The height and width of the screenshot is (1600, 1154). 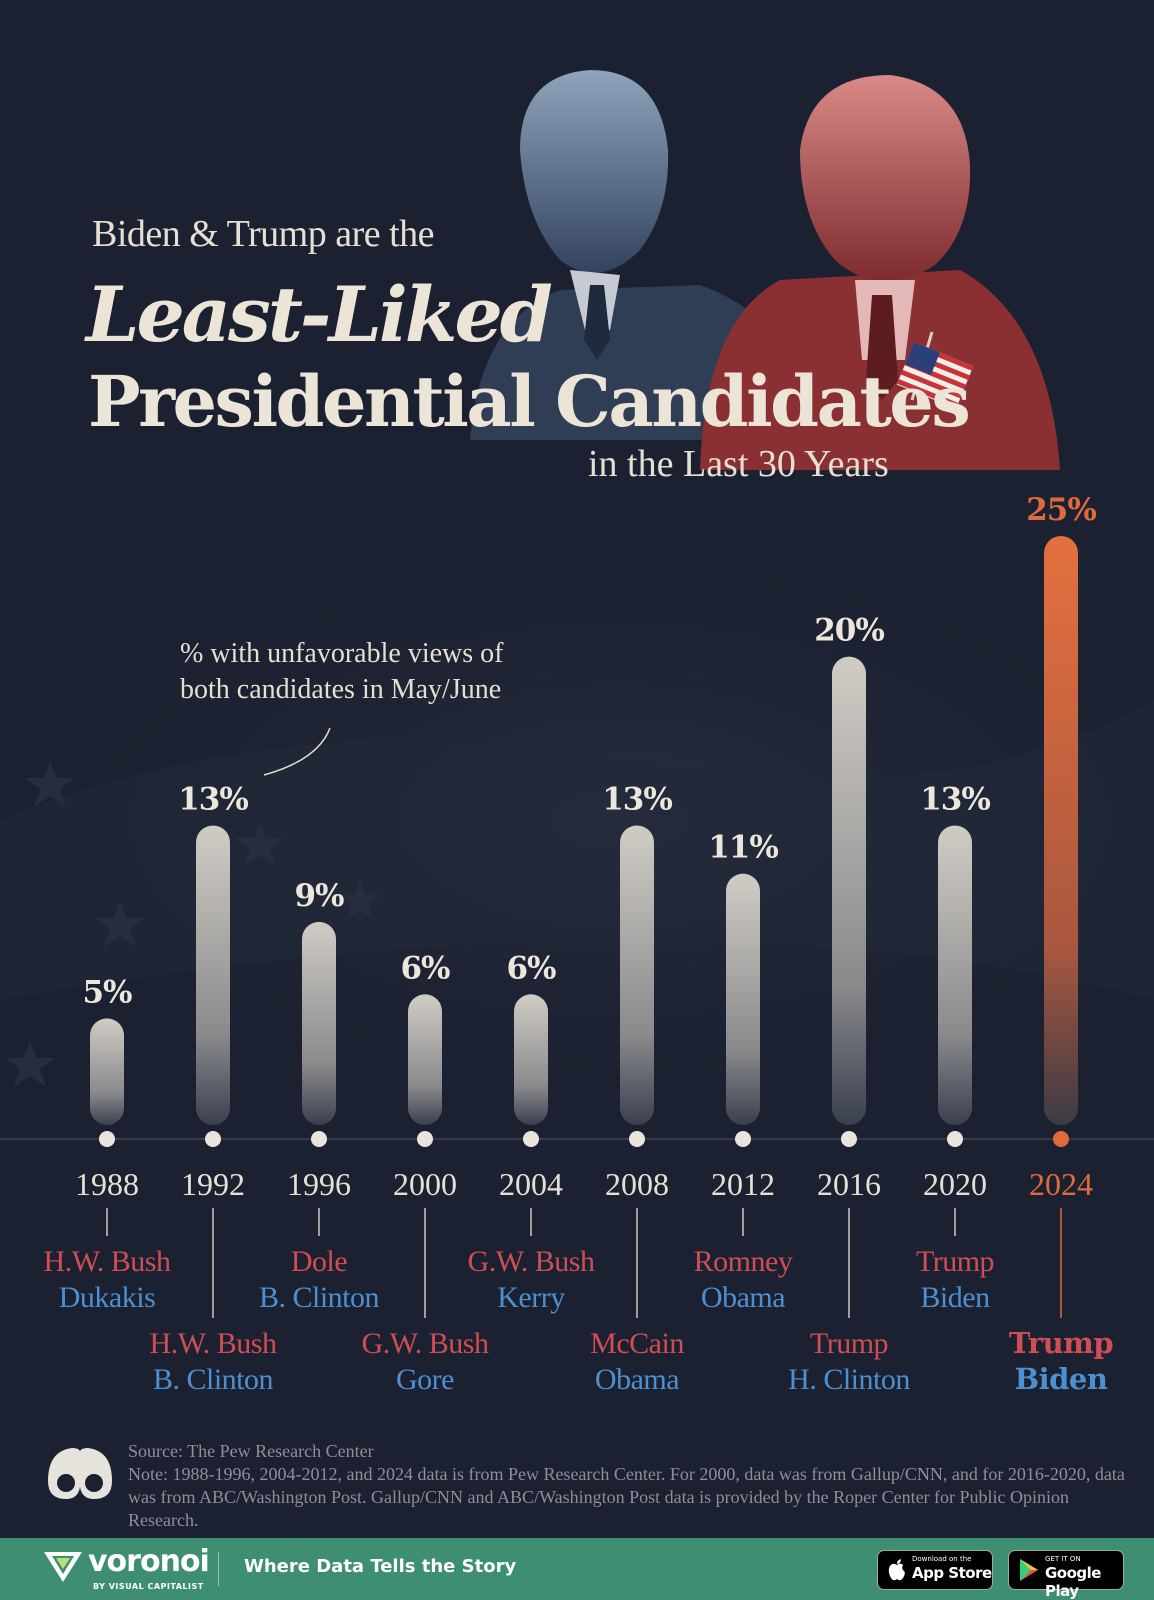 I want to click on app-store-button: Download on the App Store, so click(x=935, y=1570).